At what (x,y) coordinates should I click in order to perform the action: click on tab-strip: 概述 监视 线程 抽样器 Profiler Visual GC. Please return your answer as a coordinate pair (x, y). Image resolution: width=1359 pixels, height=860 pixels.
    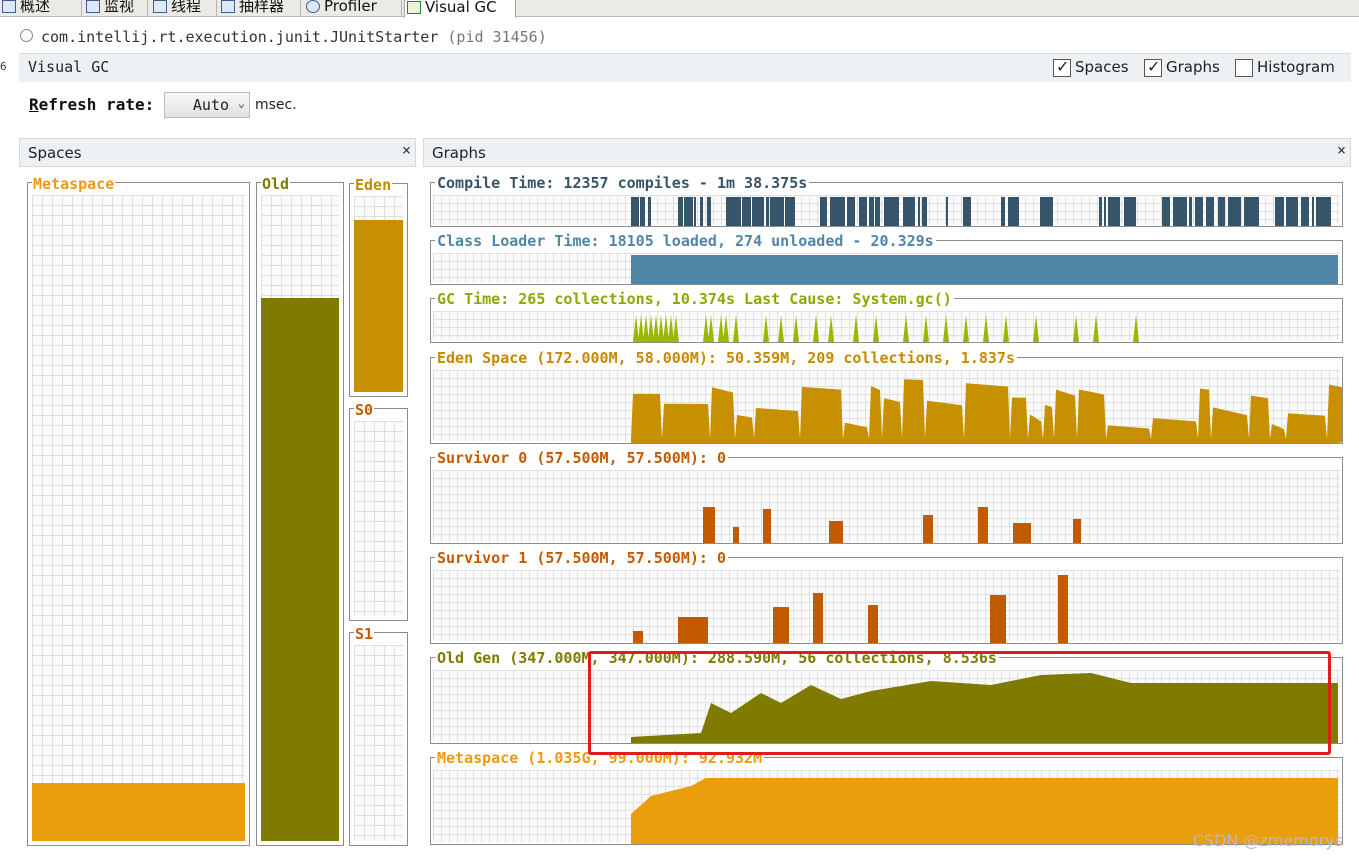
    Looking at the image, I should click on (679, 9).